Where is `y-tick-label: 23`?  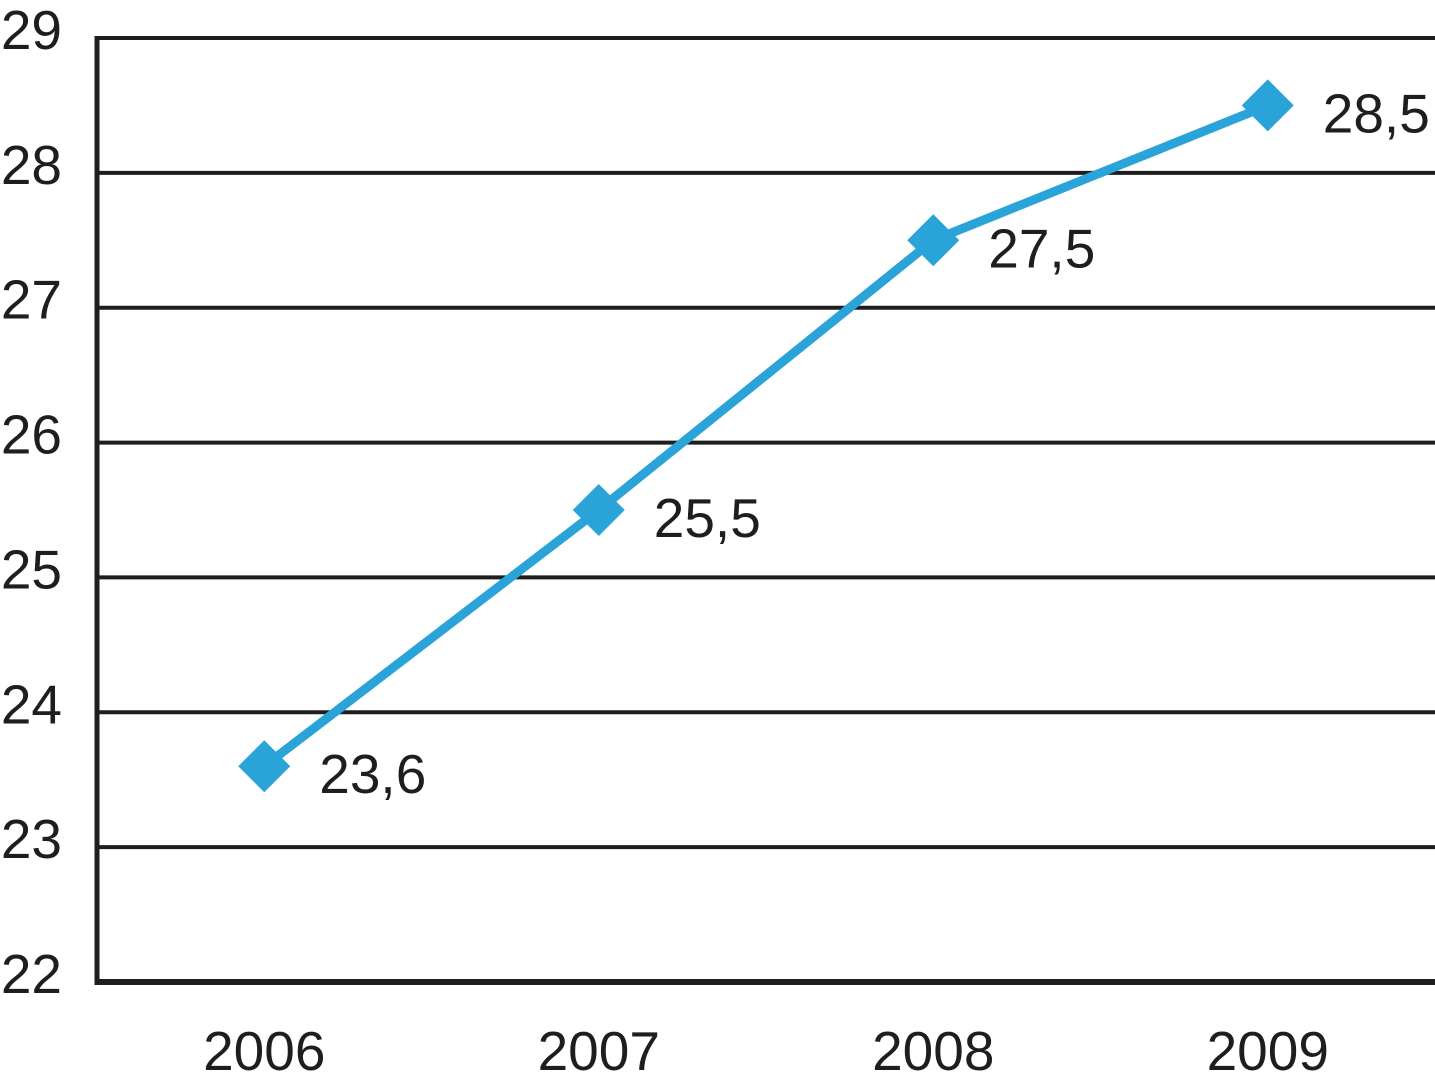
y-tick-label: 23 is located at coordinates (31, 839).